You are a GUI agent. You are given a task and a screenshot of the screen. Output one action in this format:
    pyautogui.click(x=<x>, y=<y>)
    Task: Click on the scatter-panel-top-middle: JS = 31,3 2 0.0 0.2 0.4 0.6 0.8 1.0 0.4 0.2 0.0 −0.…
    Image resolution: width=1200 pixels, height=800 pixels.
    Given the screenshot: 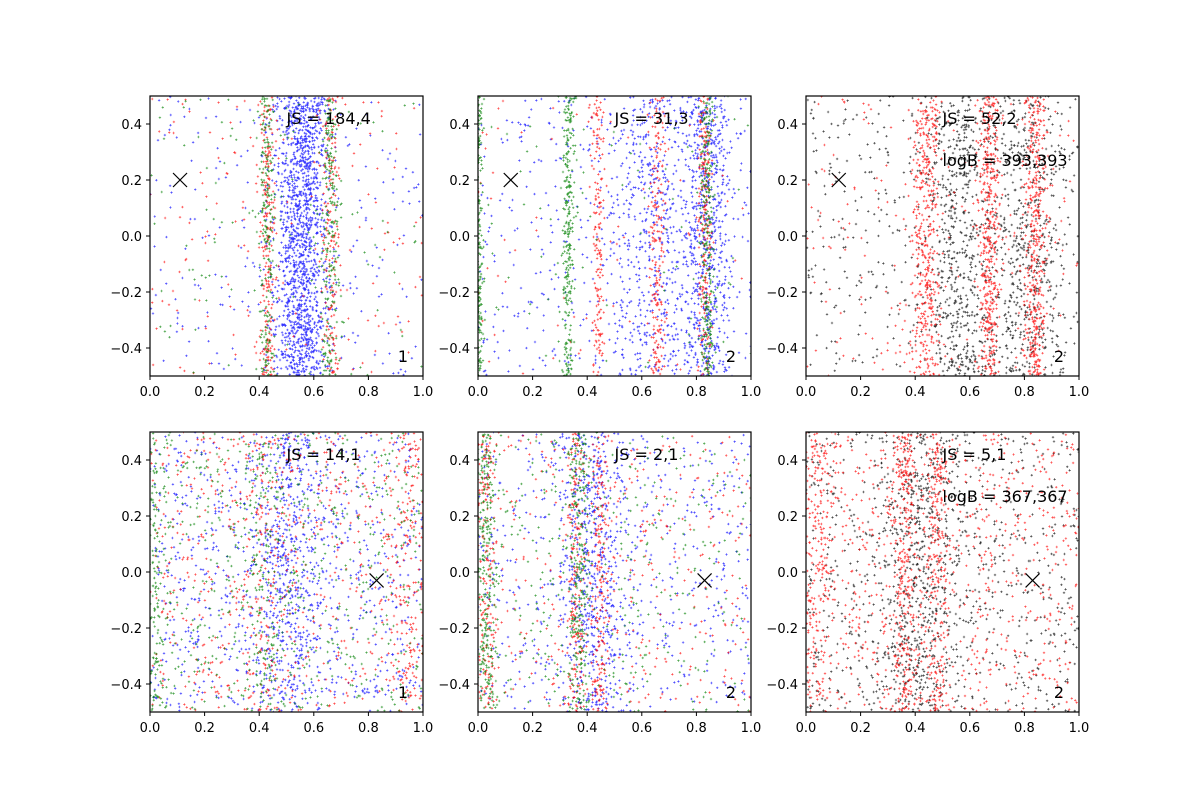 What is the action you would take?
    pyautogui.click(x=599, y=247)
    